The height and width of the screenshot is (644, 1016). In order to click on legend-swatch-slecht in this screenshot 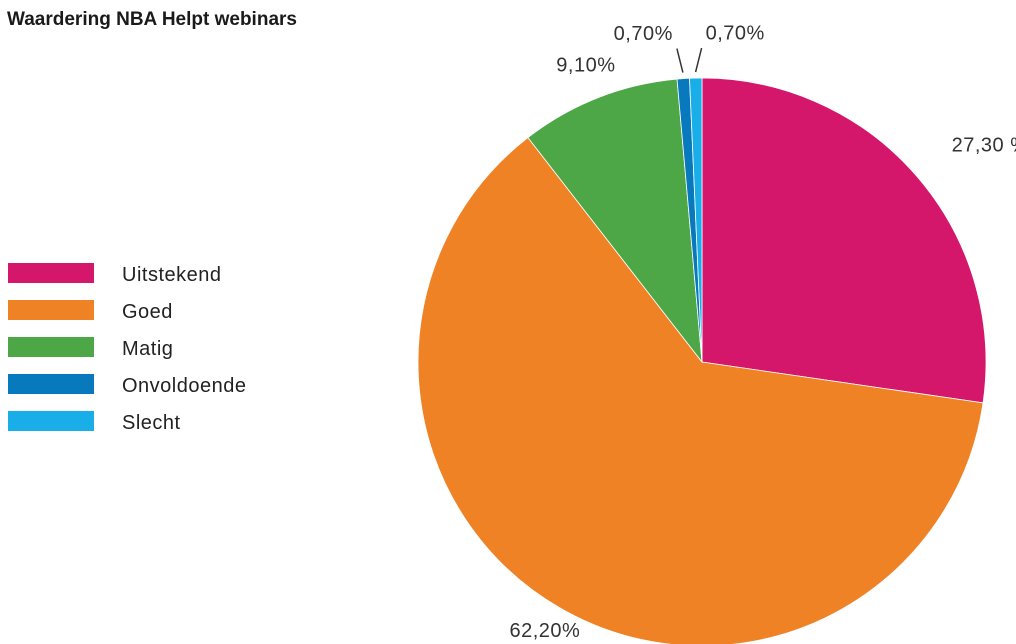, I will do `click(51, 421)`.